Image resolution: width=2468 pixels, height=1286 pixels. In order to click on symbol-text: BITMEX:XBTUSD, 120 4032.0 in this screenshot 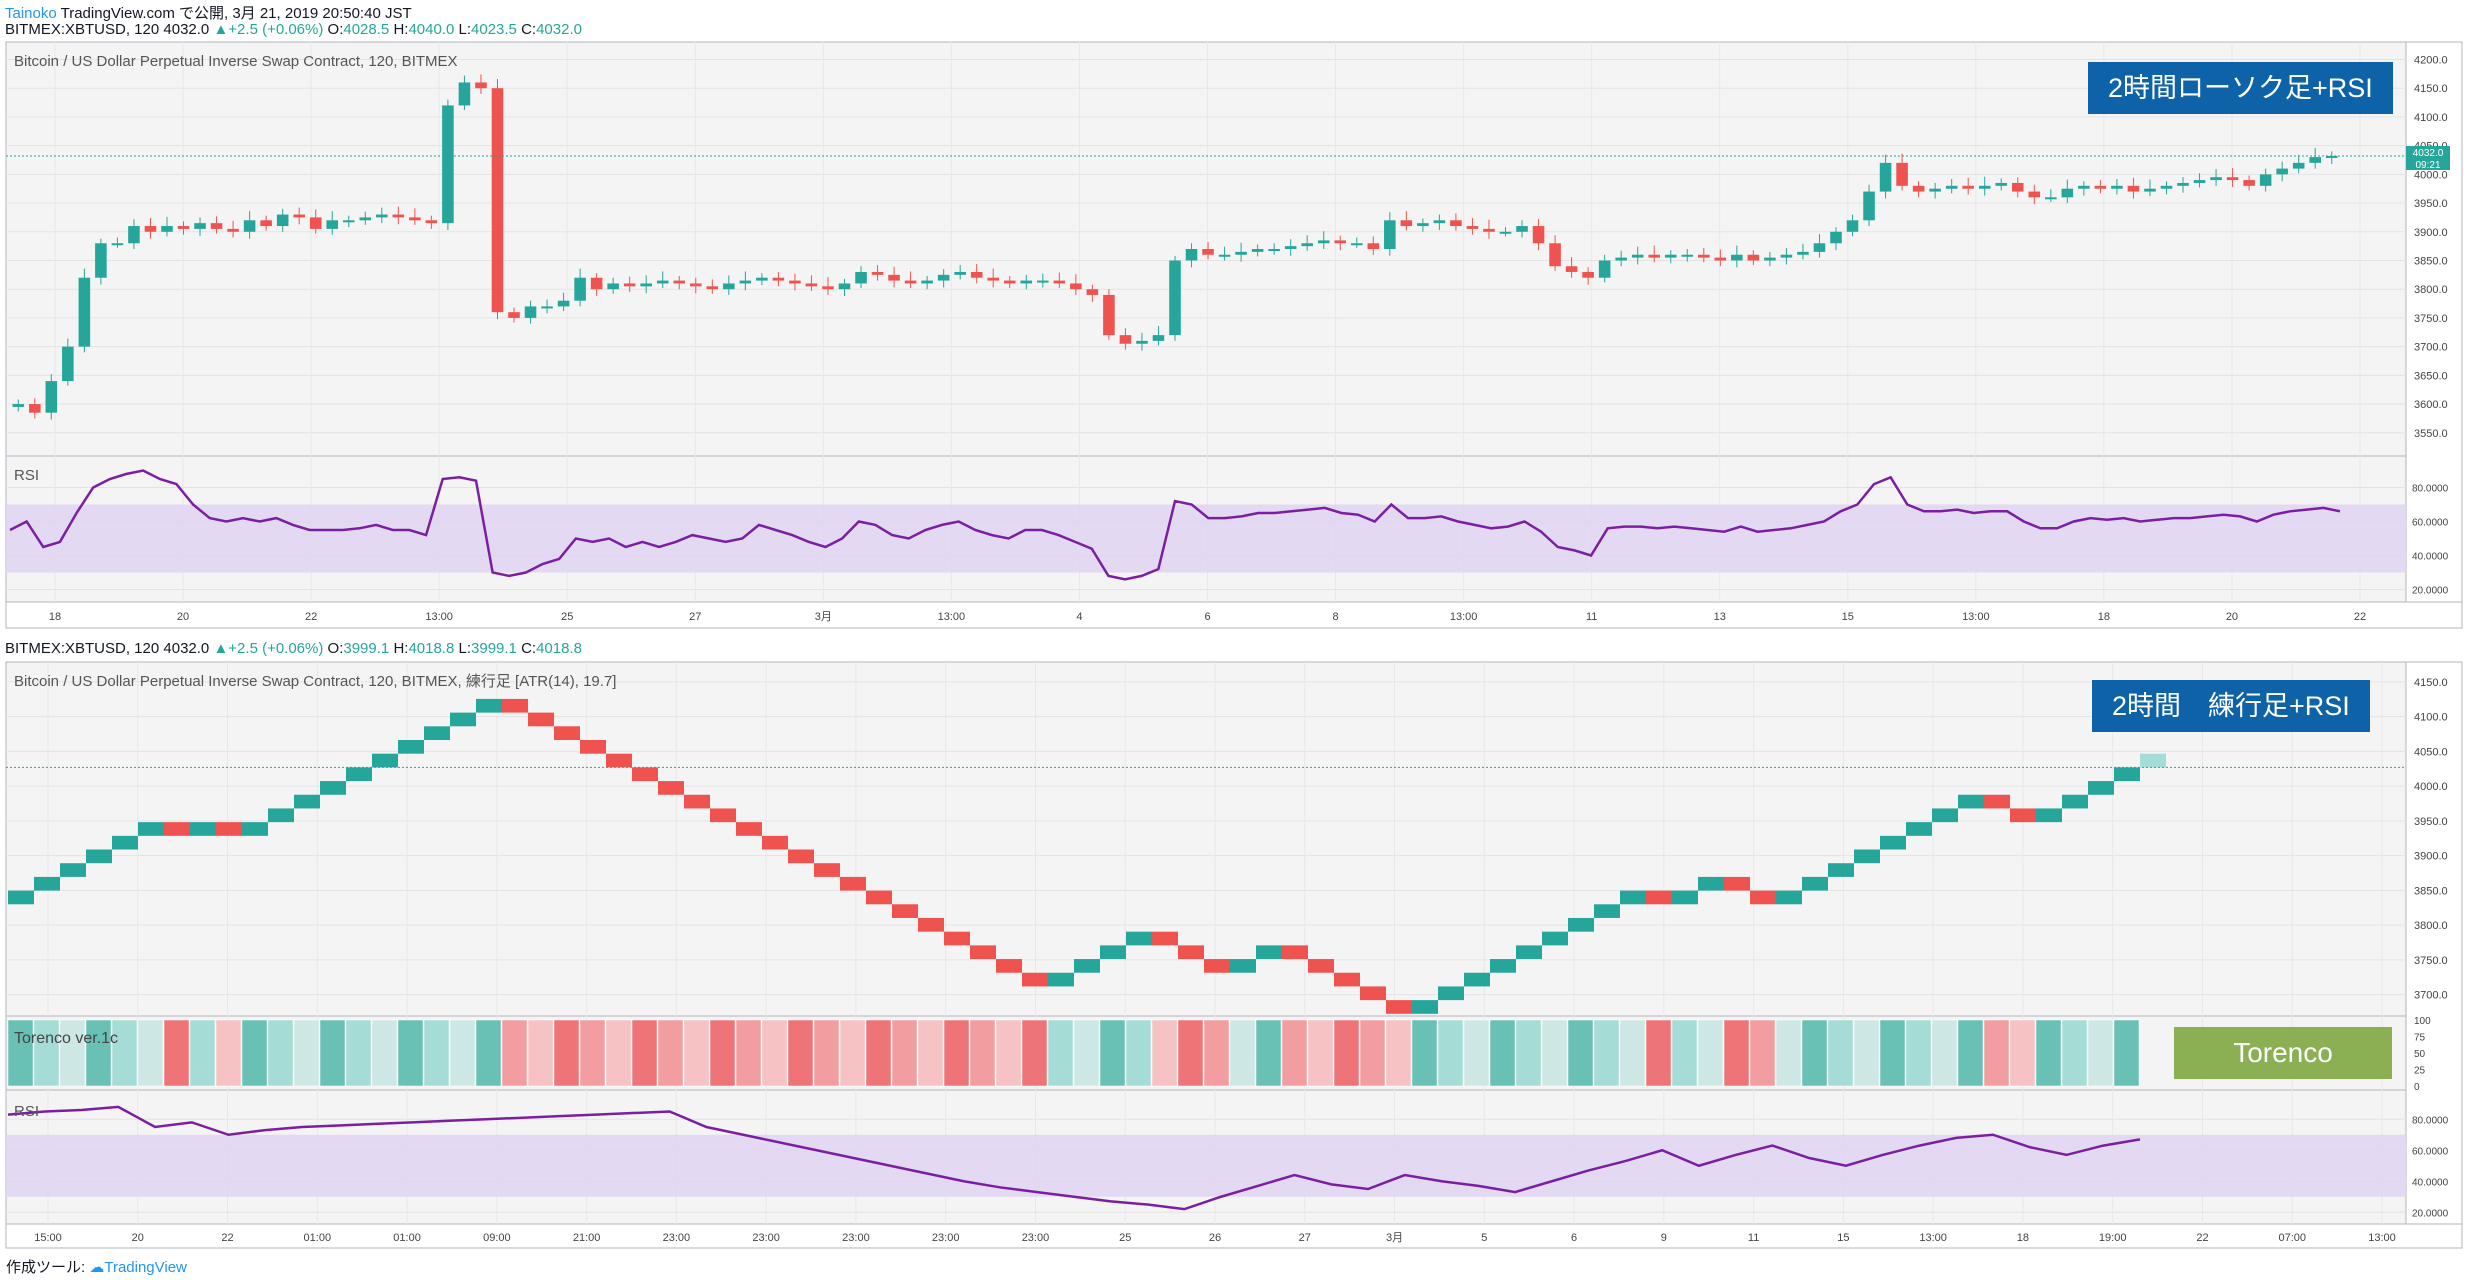, I will do `click(107, 29)`.